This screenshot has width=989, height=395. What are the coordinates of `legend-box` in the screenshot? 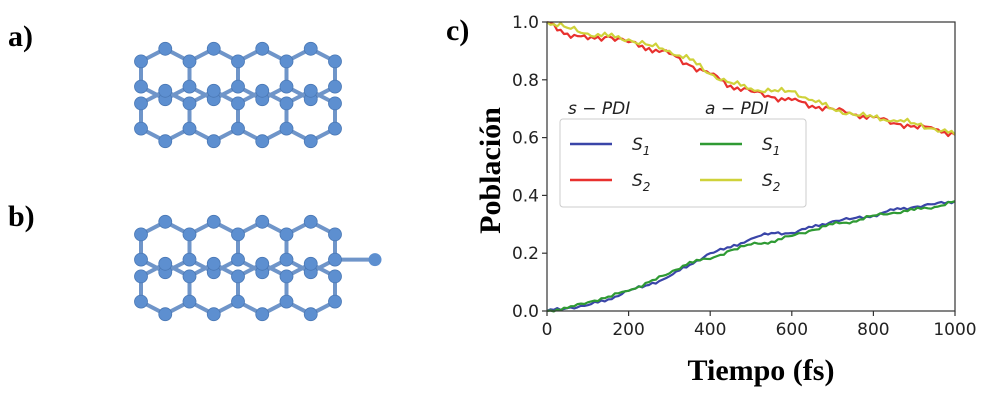 It's located at (683, 163).